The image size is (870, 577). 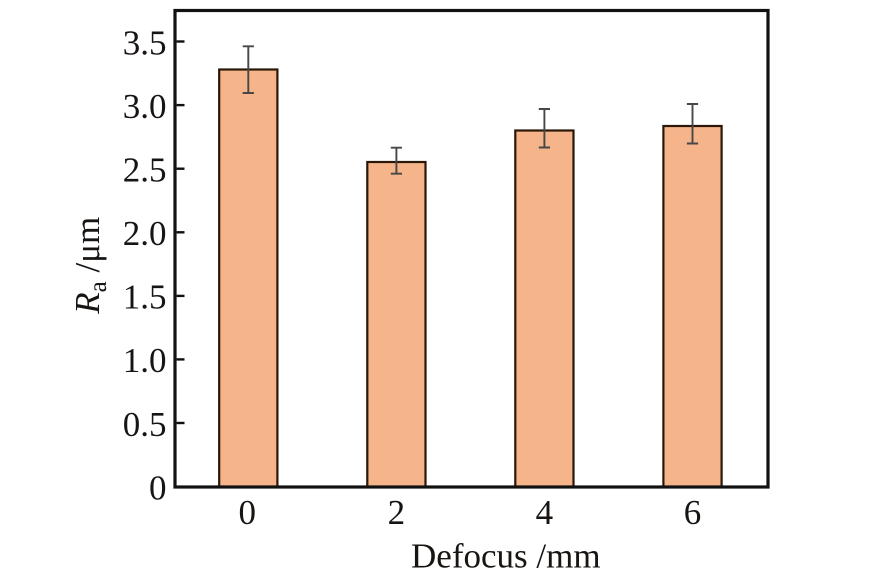 What do you see at coordinates (145, 233) in the screenshot?
I see `svg-text: 2.0` at bounding box center [145, 233].